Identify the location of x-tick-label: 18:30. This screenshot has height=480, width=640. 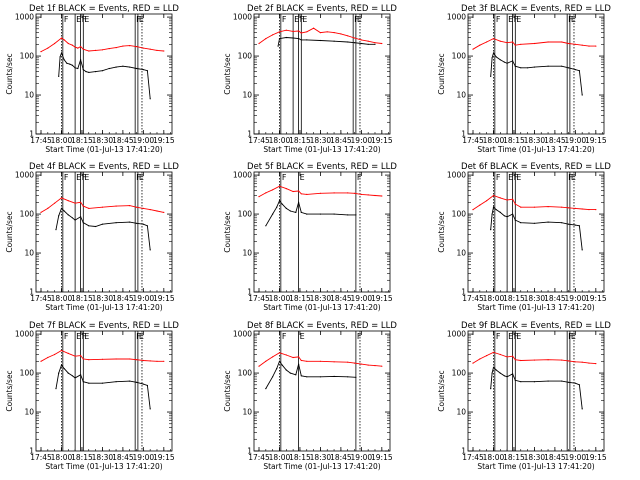
(321, 140).